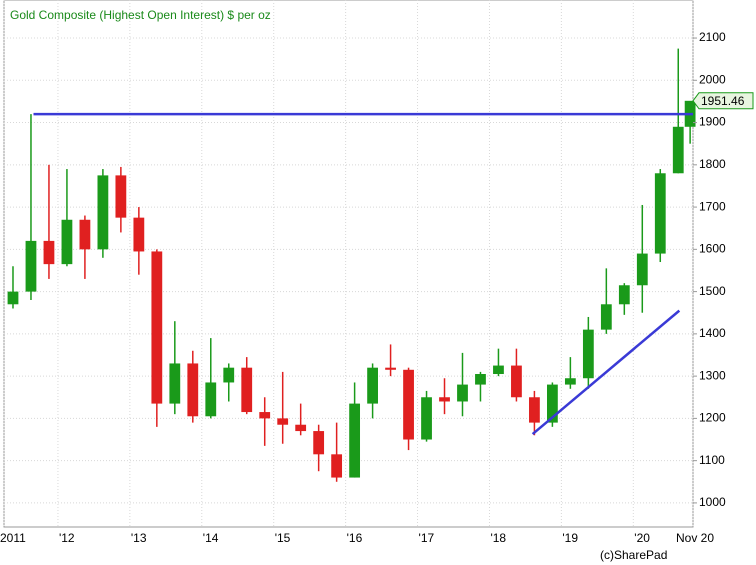  Describe the element at coordinates (67, 538) in the screenshot. I see `x-tick-label: '12` at that location.